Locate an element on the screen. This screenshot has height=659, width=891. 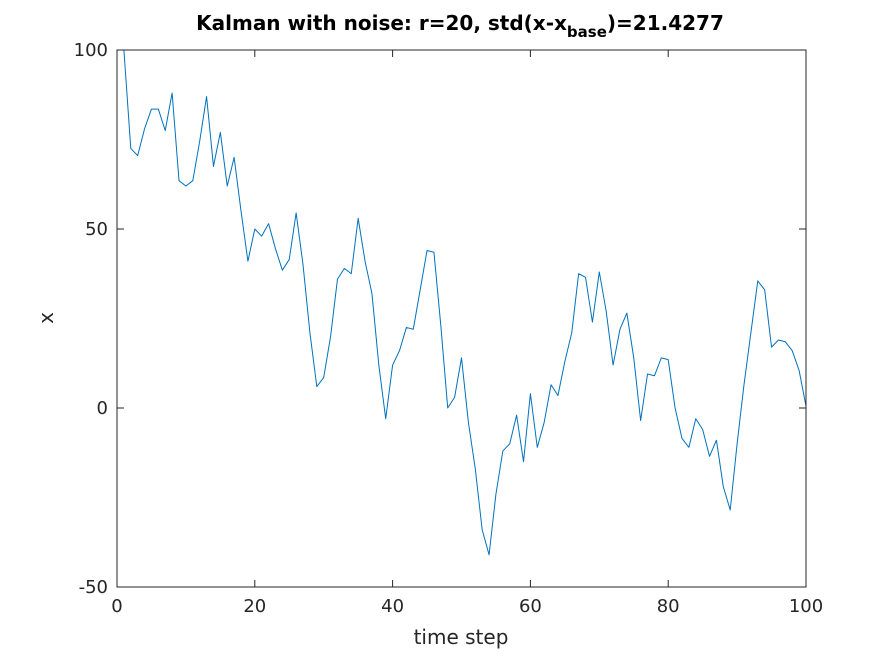
x-tick-label: 40 is located at coordinates (392, 606).